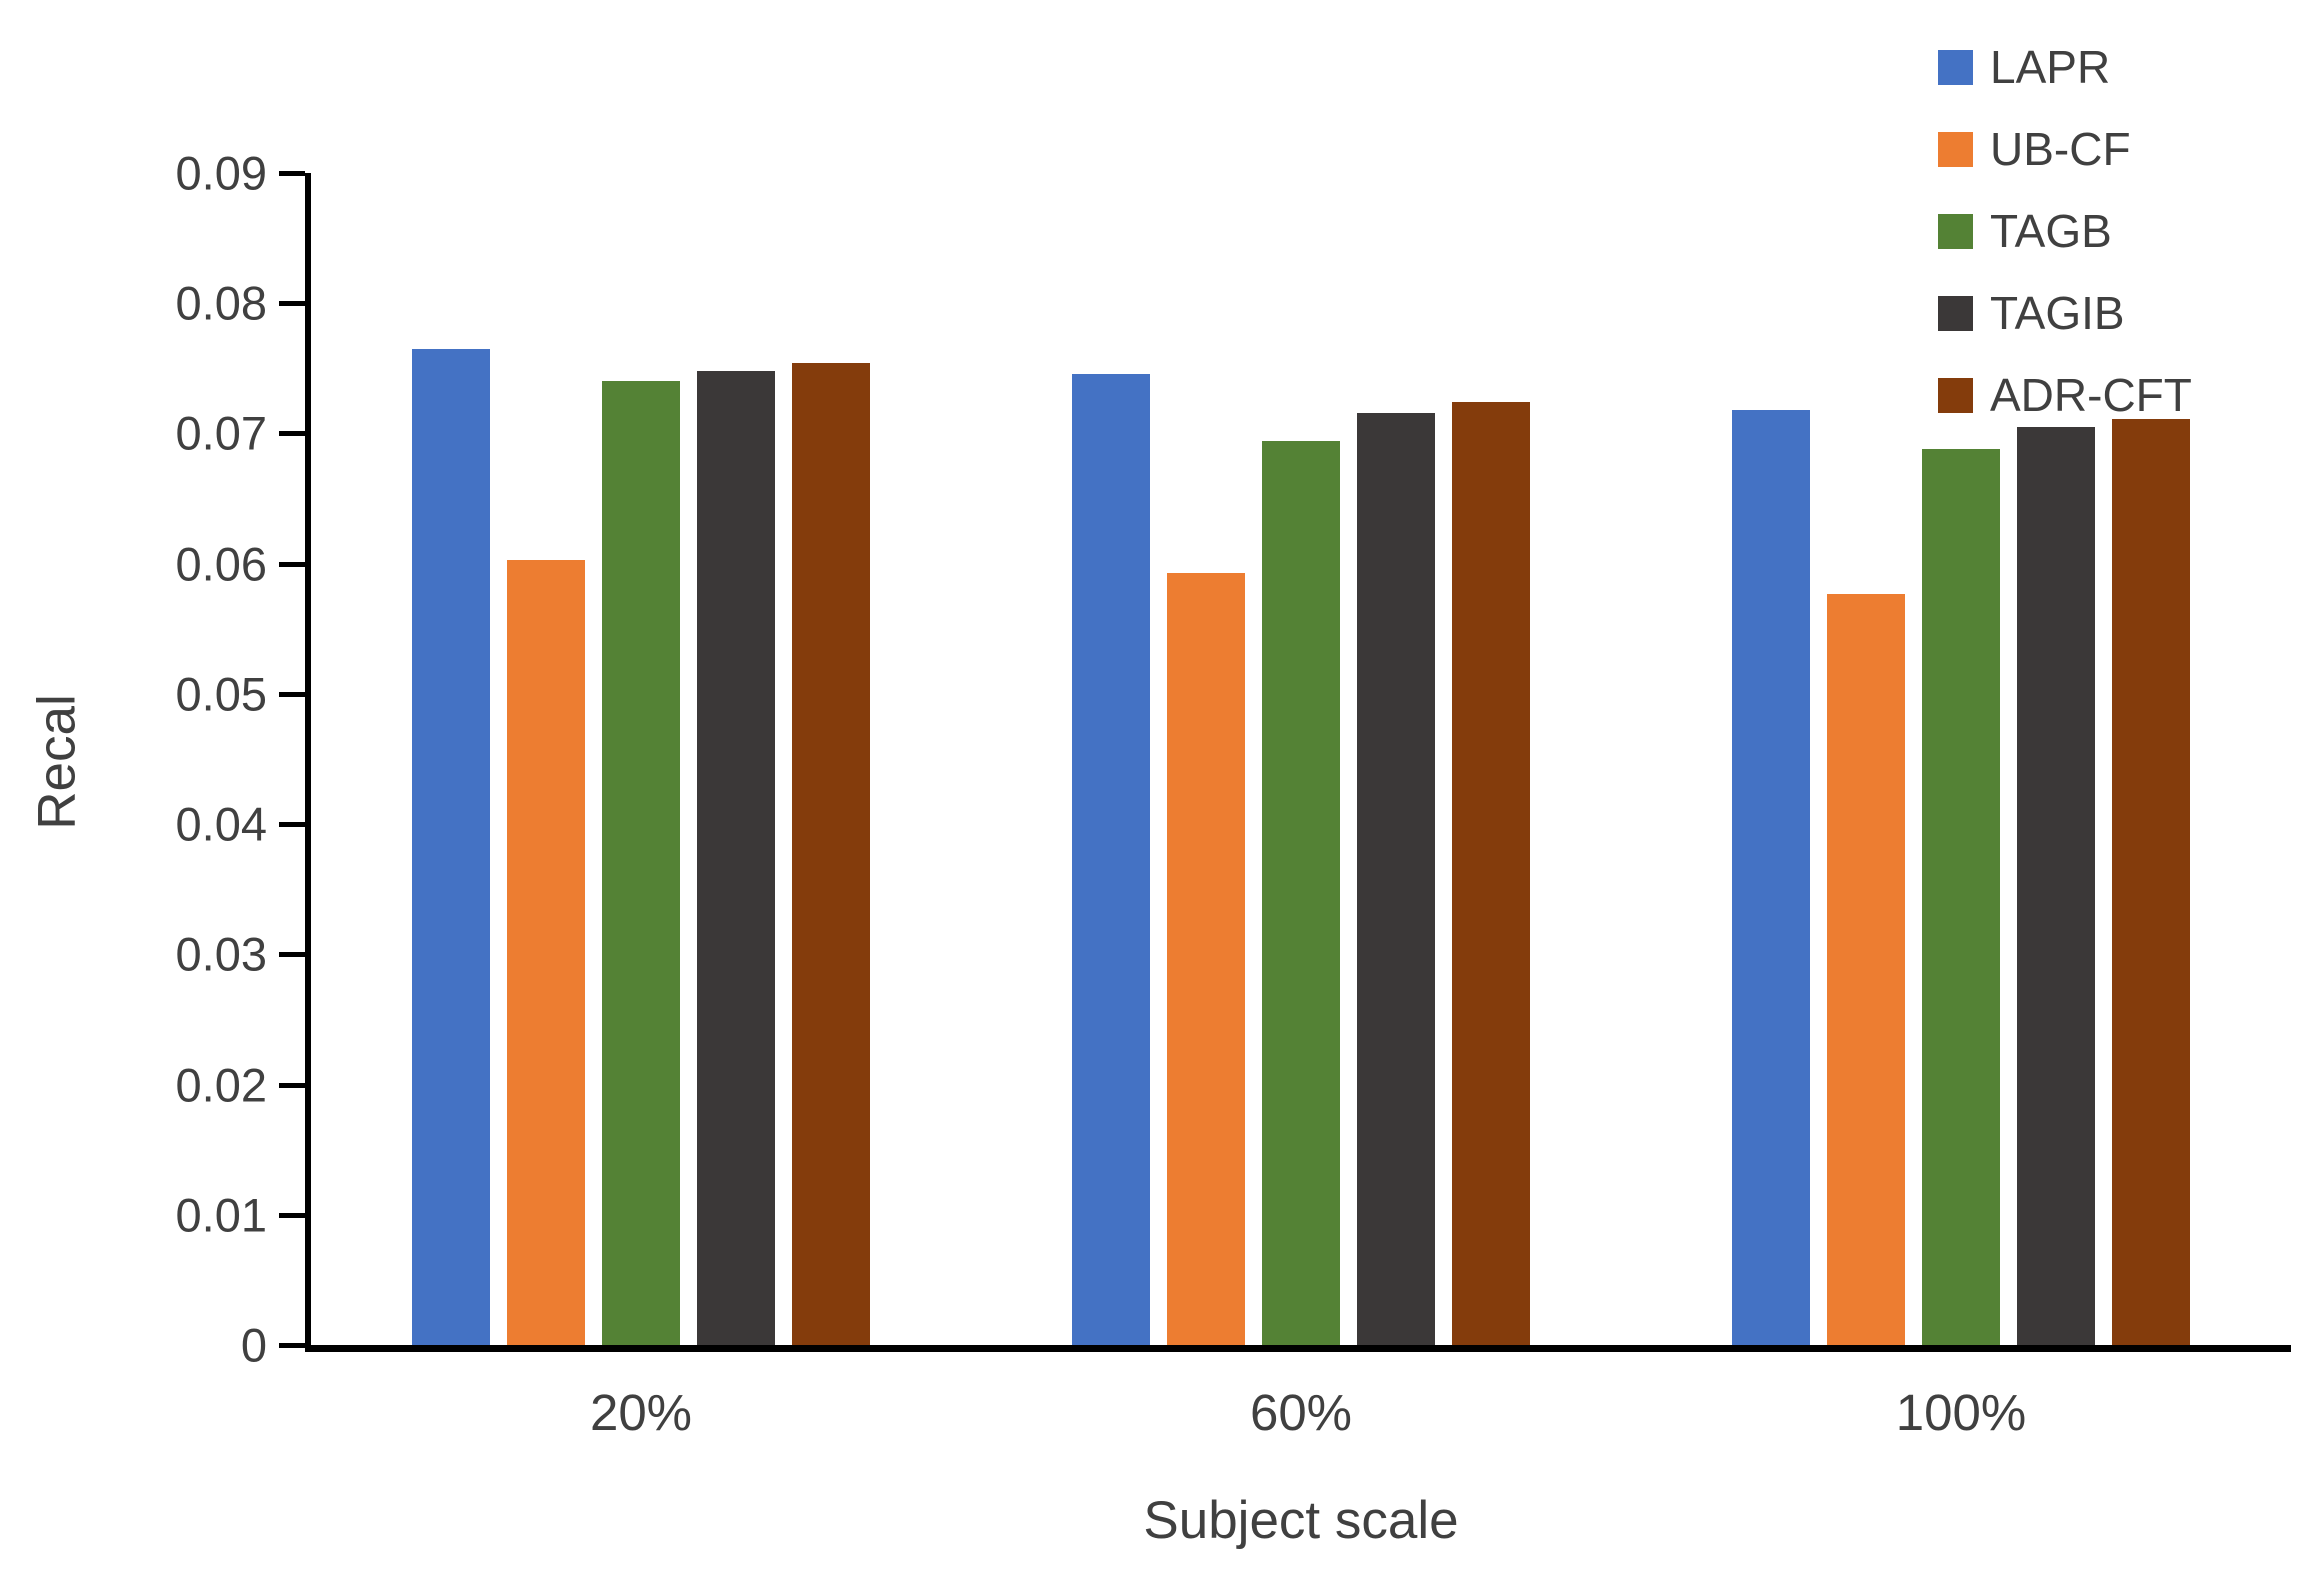 Image resolution: width=2313 pixels, height=1593 pixels. Describe the element at coordinates (1301, 1520) in the screenshot. I see `x-axis-title: Subject scale` at that location.